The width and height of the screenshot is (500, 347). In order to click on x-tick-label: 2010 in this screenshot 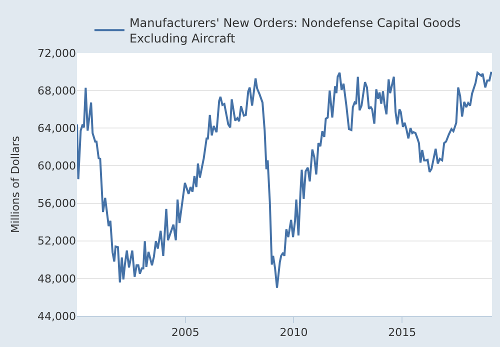, I will do `click(294, 333)`.